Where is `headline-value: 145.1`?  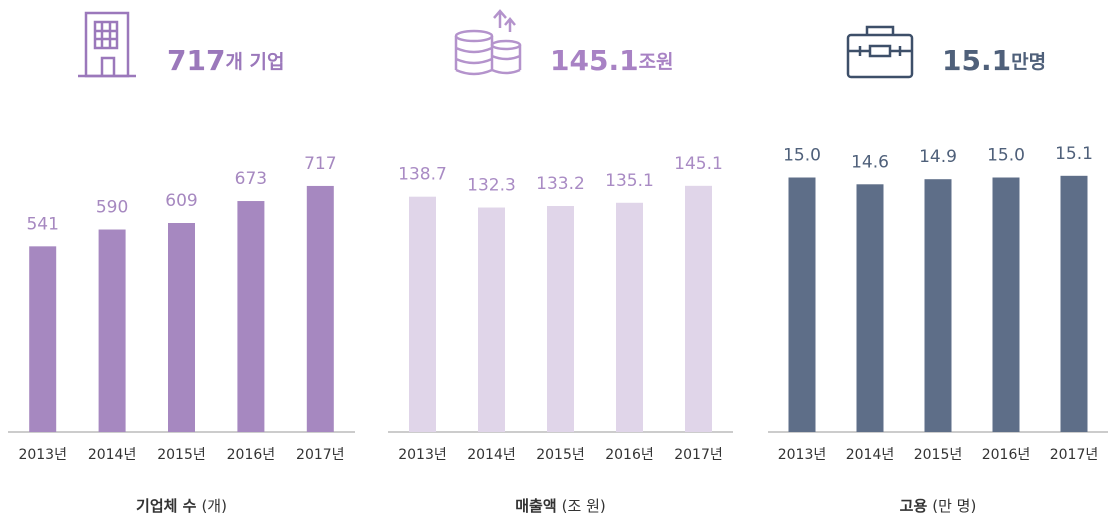
headline-value: 145.1 is located at coordinates (594, 60).